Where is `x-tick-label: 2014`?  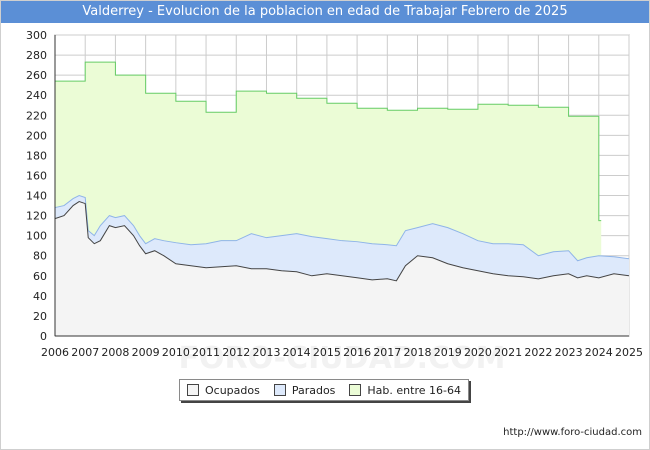
x-tick-label: 2014 is located at coordinates (297, 352).